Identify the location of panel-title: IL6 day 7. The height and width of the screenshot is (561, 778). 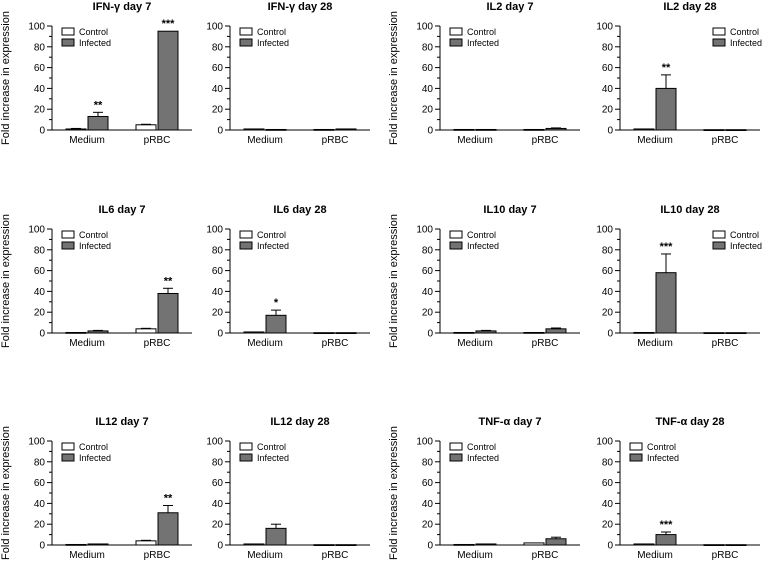
(121, 210).